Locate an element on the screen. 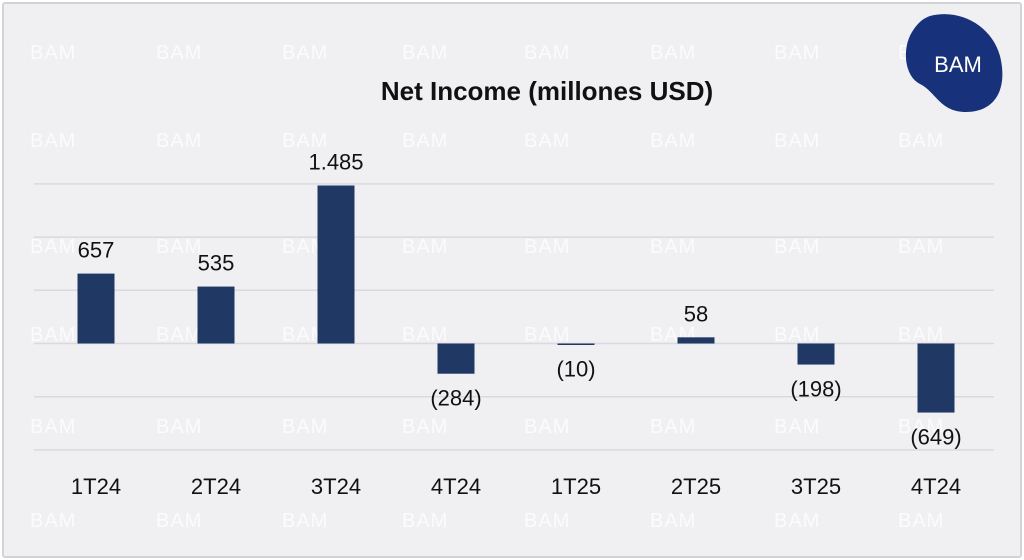  category-label: 3T25 is located at coordinates (816, 486).